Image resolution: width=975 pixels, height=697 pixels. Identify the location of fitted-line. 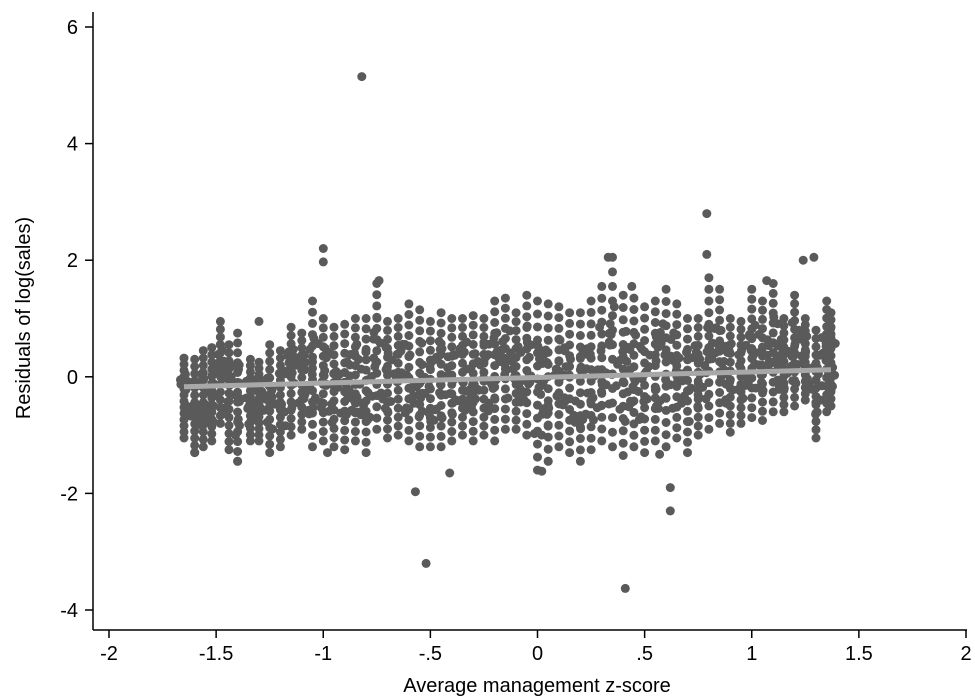
(507, 378).